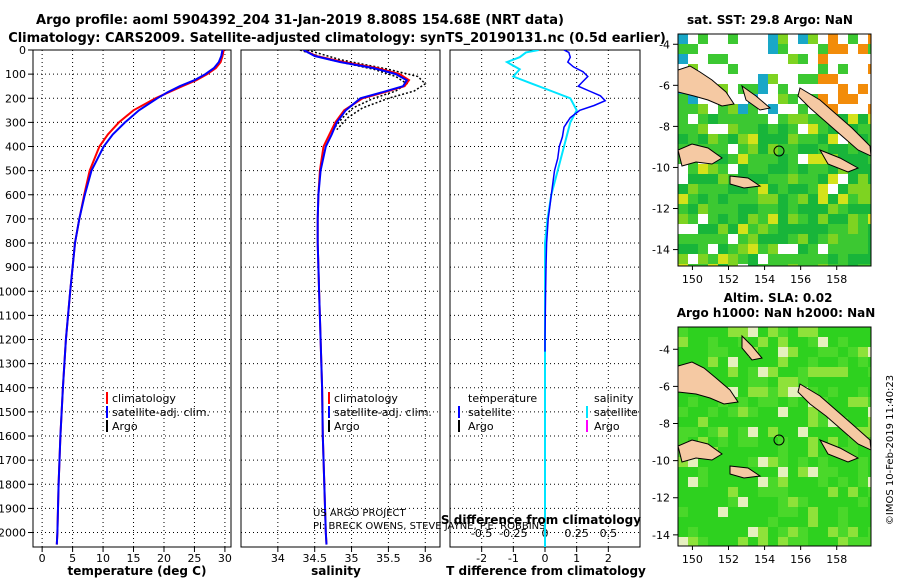 The image size is (900, 580). I want to click on land, so click(745, 472).